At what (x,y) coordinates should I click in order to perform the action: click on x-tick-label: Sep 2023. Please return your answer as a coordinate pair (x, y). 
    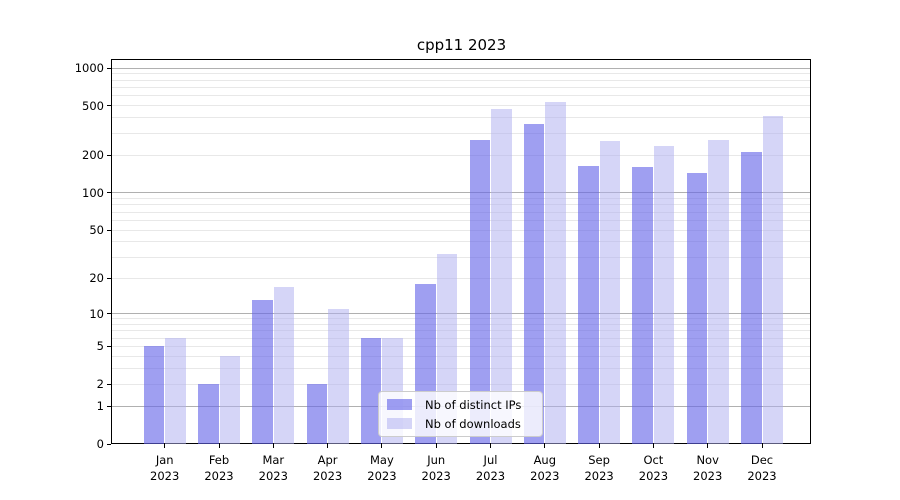
    Looking at the image, I should click on (599, 468).